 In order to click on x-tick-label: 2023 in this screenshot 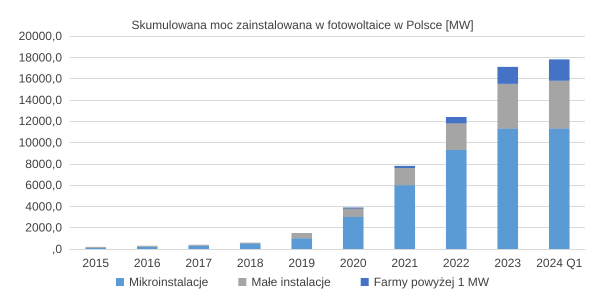, I will do `click(508, 263)`.